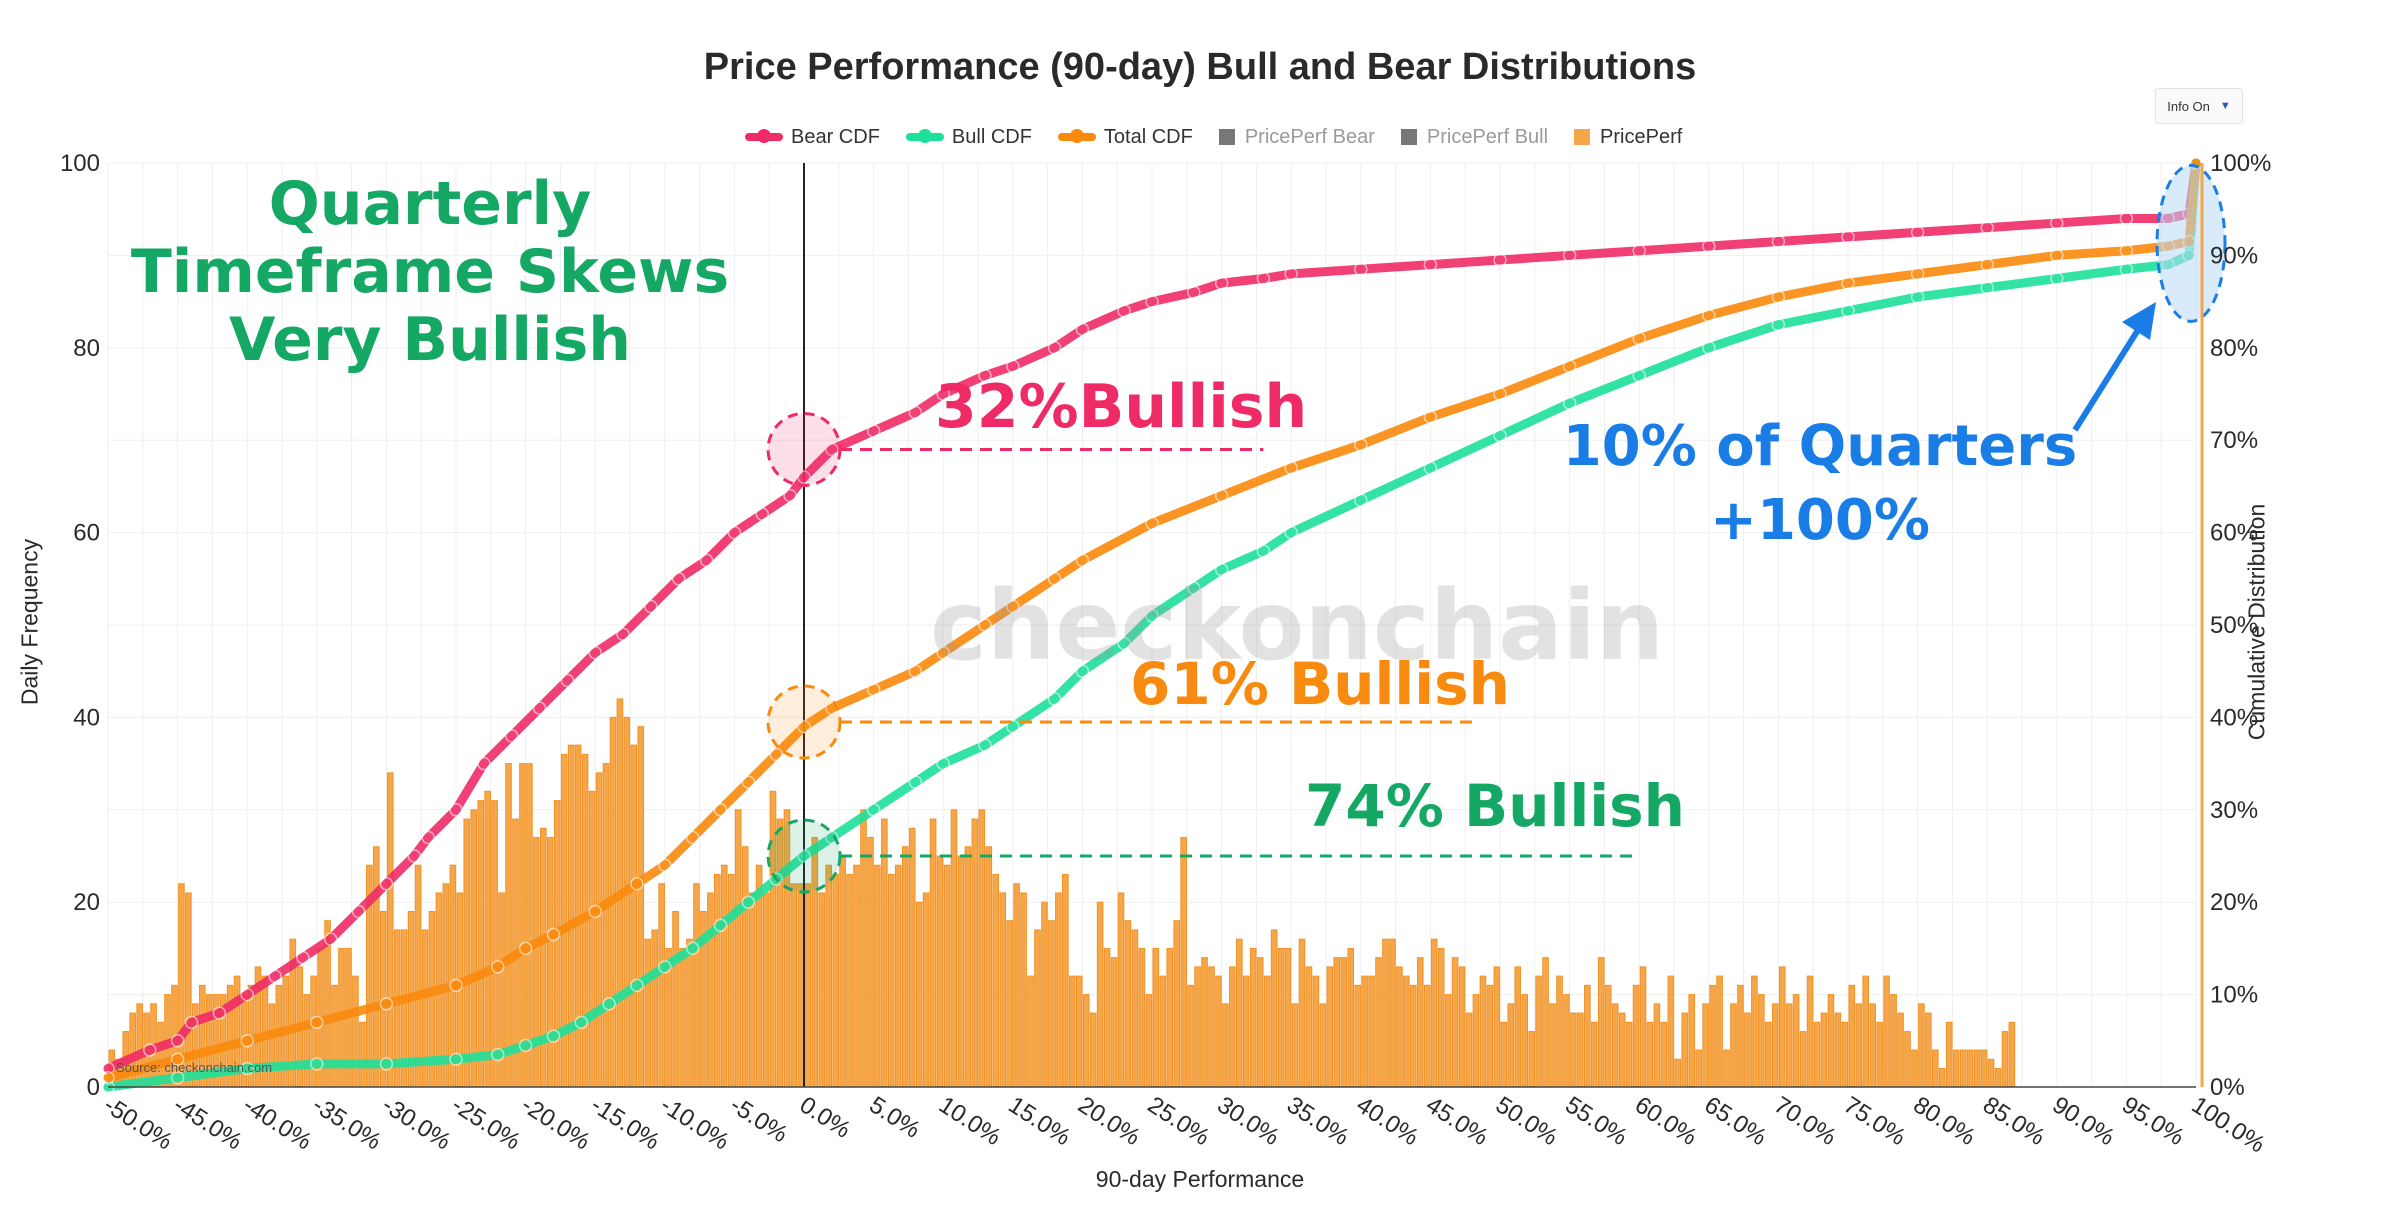 Image resolution: width=2400 pixels, height=1205 pixels. What do you see at coordinates (625, 1123) in the screenshot?
I see `x-tick-label: -15.0%` at bounding box center [625, 1123].